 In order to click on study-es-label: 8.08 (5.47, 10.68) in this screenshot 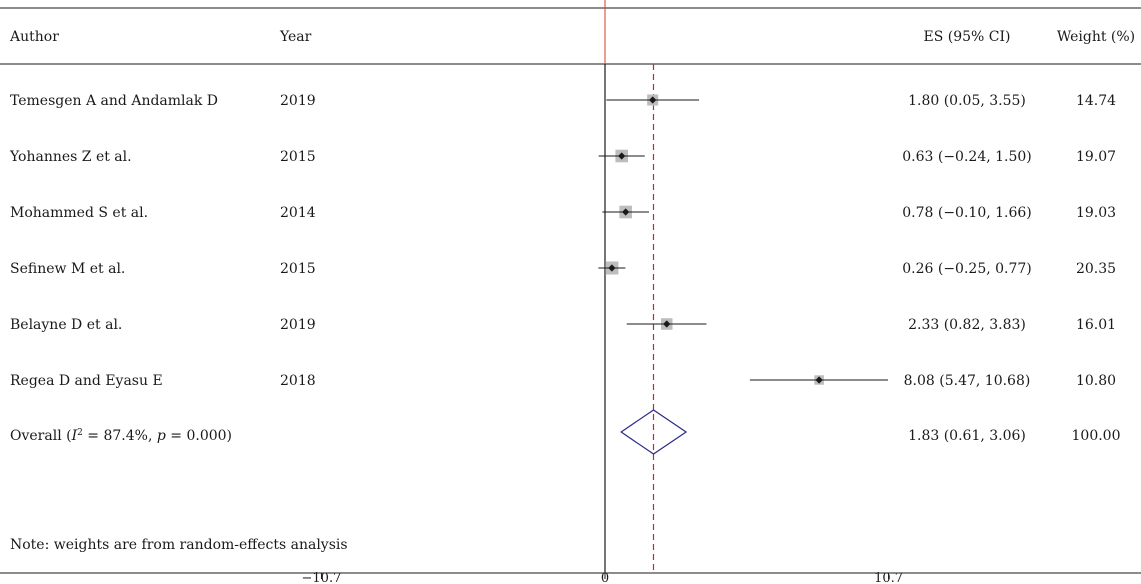, I will do `click(967, 381)`.